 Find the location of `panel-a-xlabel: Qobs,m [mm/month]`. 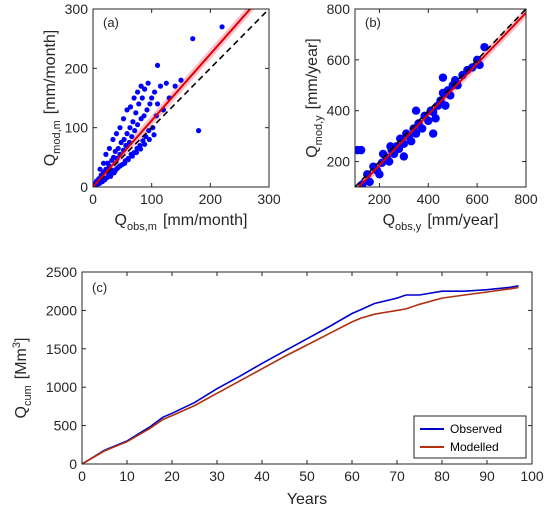

panel-a-xlabel: Qobs,m [mm/month] is located at coordinates (181, 222).